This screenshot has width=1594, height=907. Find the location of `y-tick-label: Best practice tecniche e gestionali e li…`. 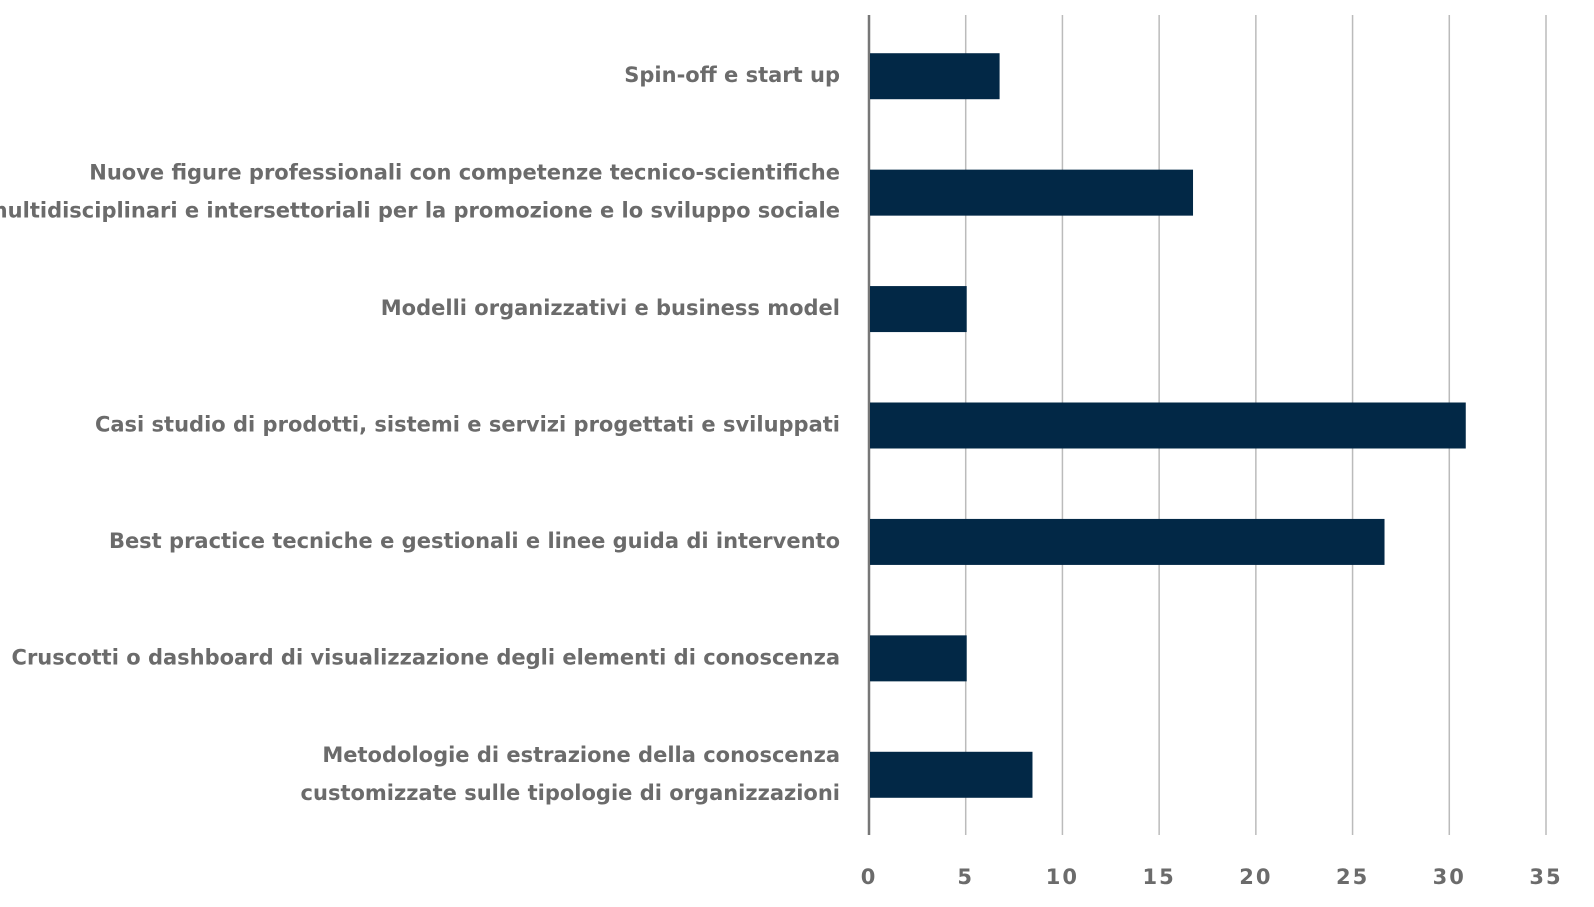

y-tick-label: Best practice tecniche e gestionali e li… is located at coordinates (474, 541).